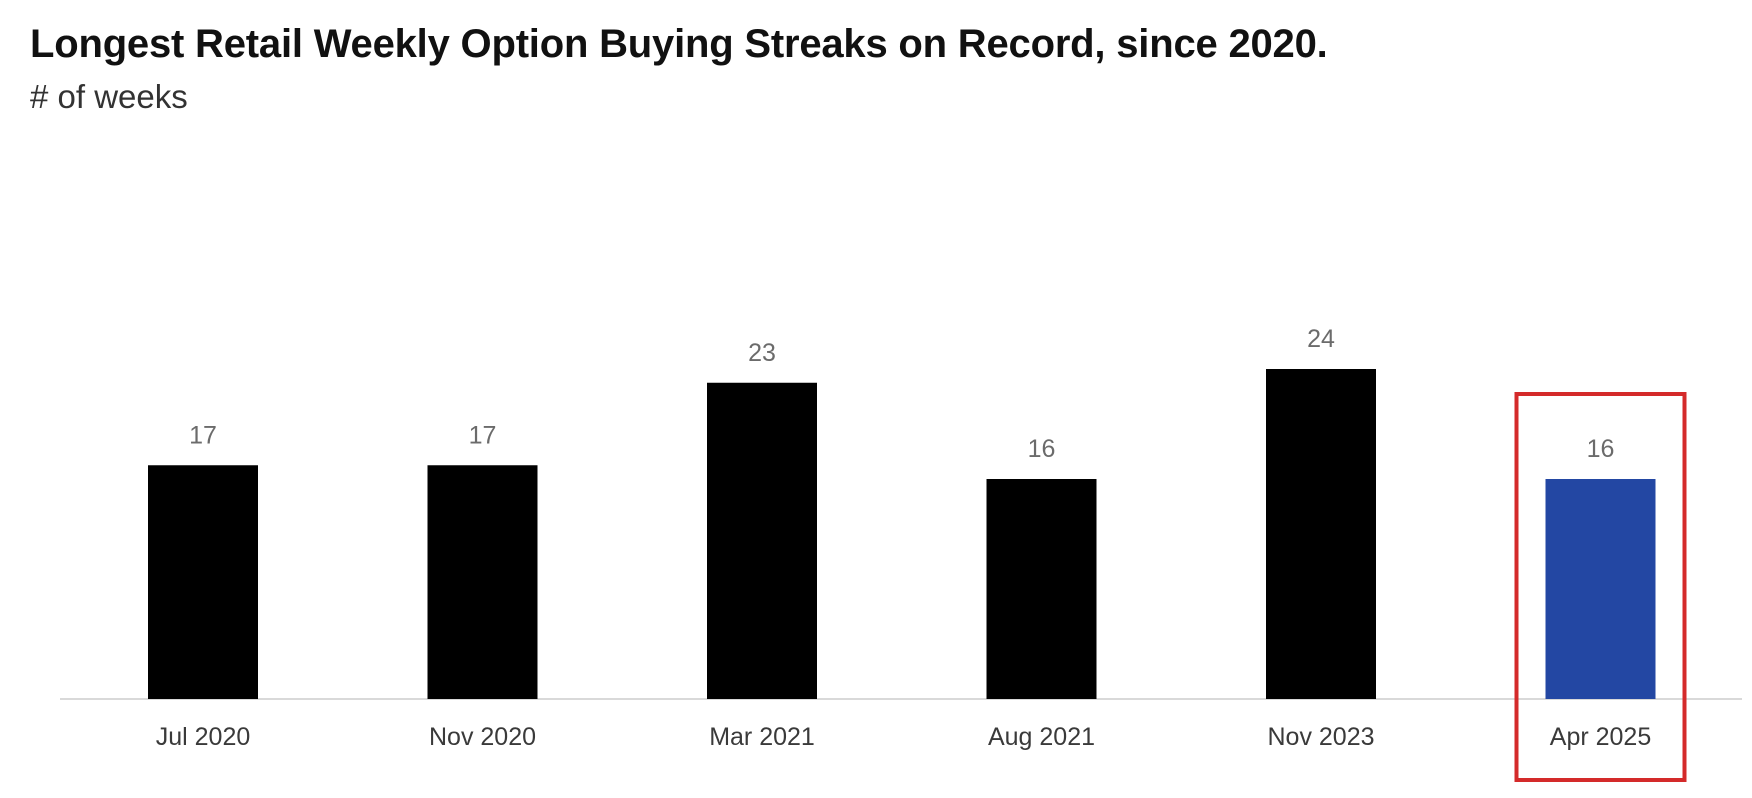 The width and height of the screenshot is (1752, 798). What do you see at coordinates (109, 96) in the screenshot?
I see `chart-subtitle: # of weeks` at bounding box center [109, 96].